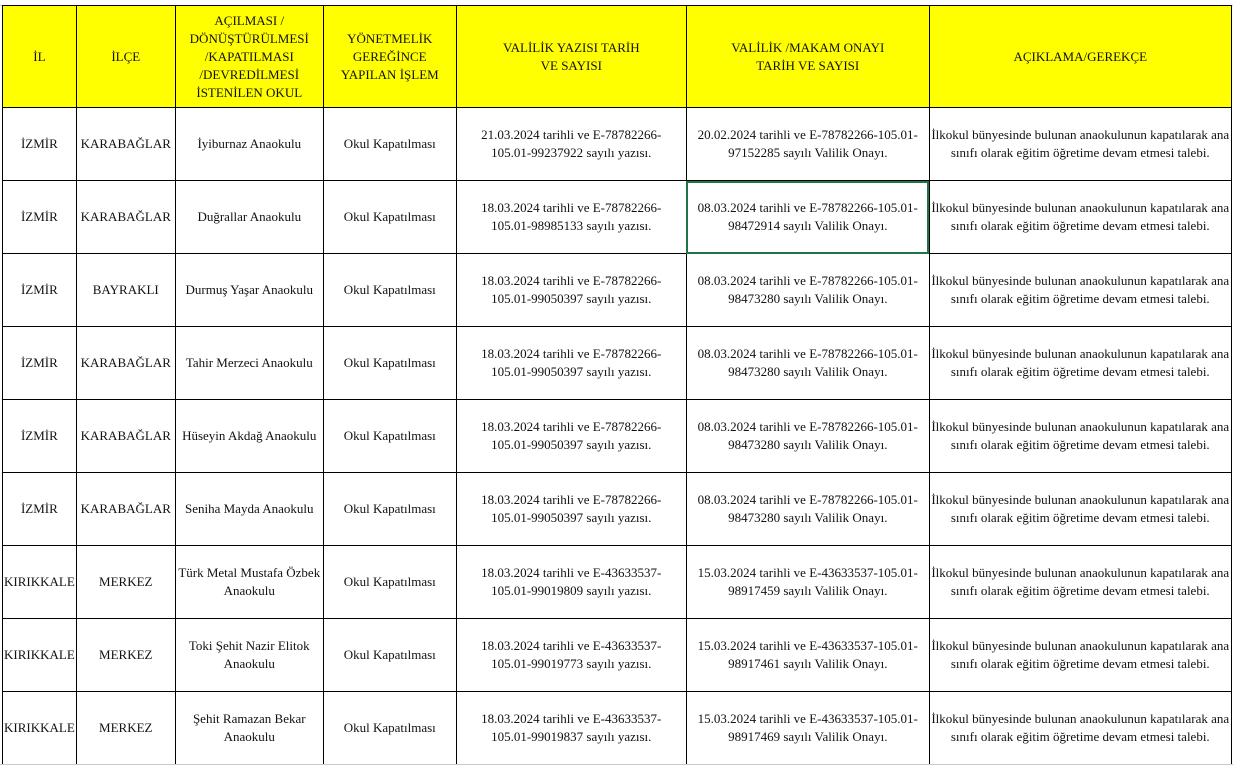  I want to click on header-makam-onayi: VALİLİK /MAKAM ONAYI TARİH VE SAYISI, so click(807, 56).